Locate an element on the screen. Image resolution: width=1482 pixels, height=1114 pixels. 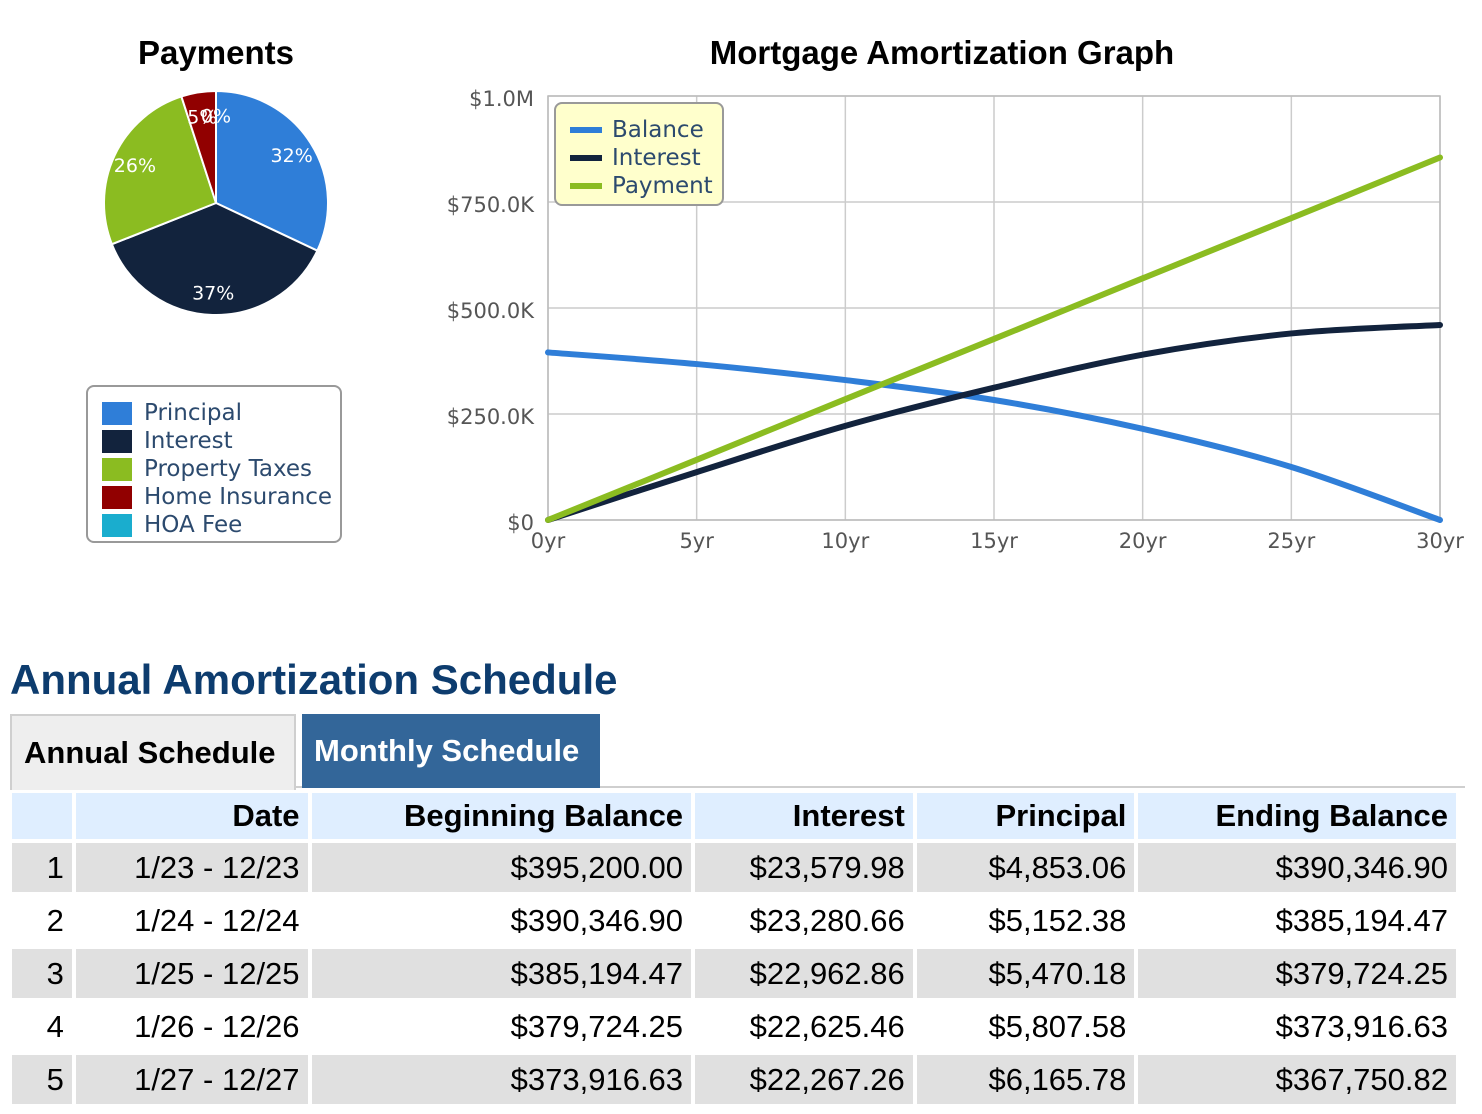
cell-ending: $373,916.63 is located at coordinates (1297, 1026).